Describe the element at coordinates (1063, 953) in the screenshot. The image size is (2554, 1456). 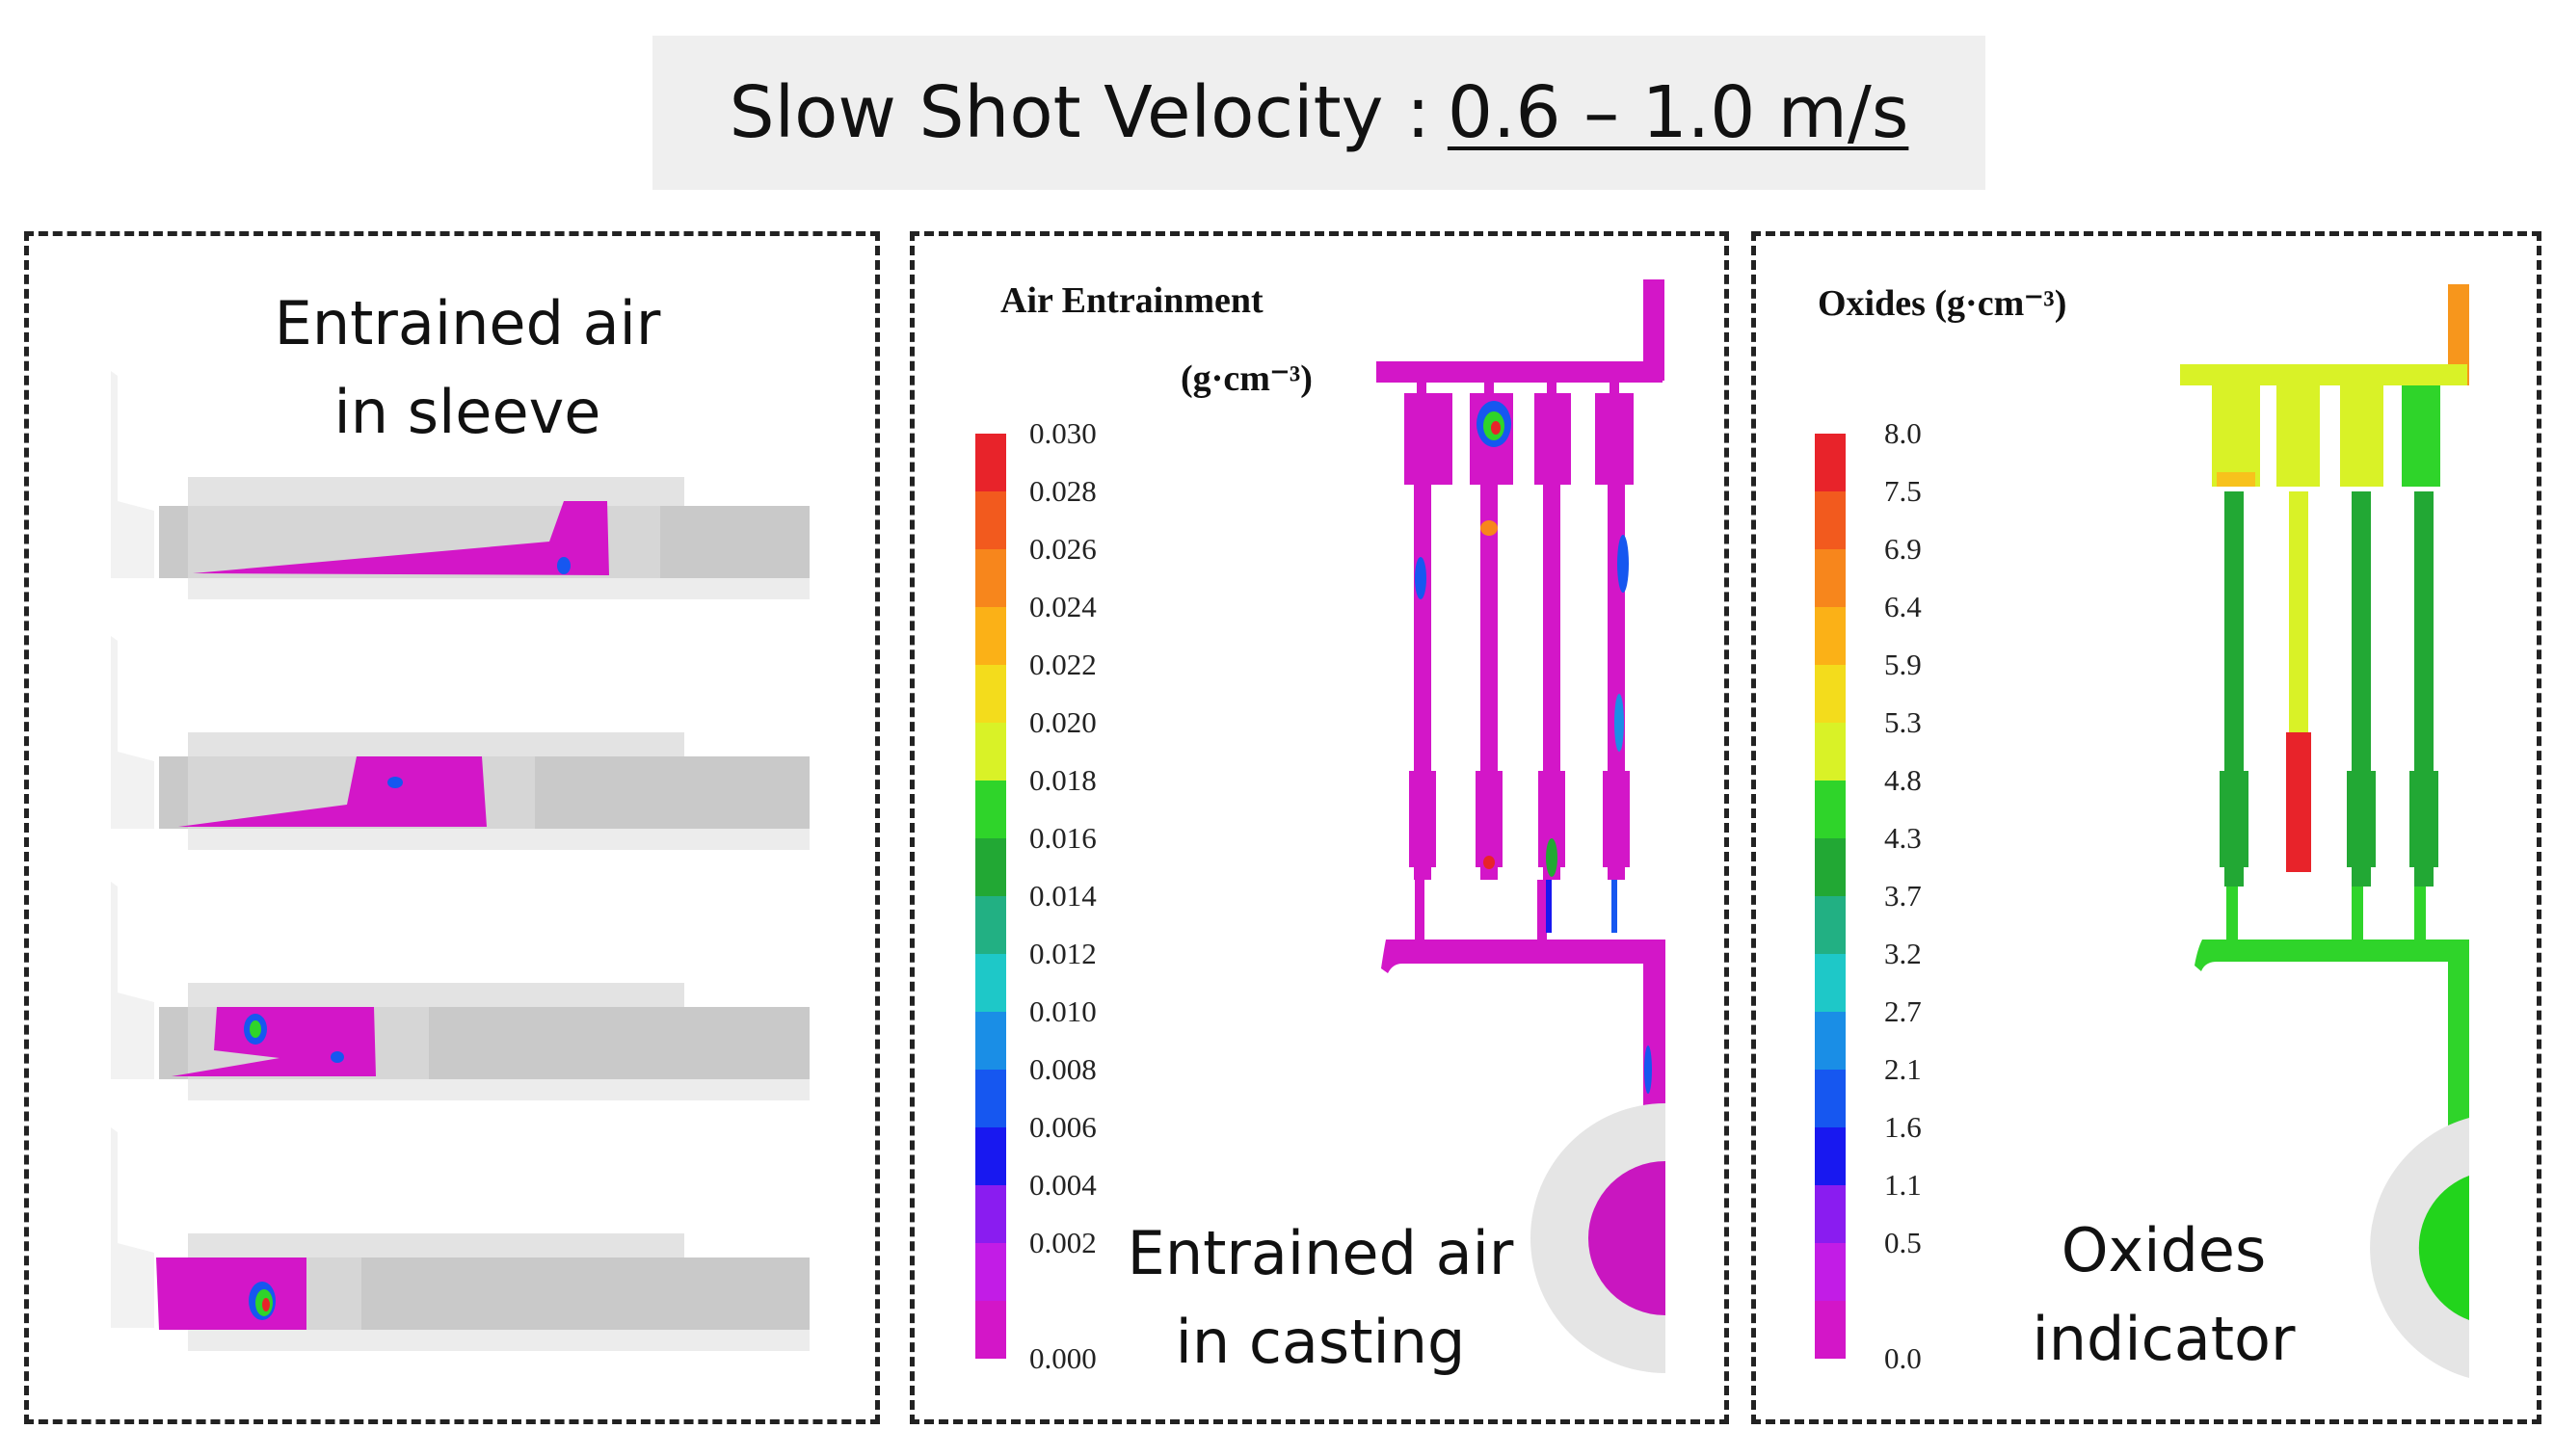
I see `air-tick-label: 0.012` at that location.